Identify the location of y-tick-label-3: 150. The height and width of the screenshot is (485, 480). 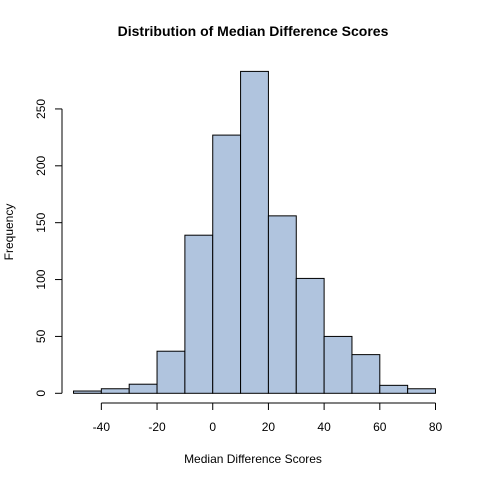
(41, 222).